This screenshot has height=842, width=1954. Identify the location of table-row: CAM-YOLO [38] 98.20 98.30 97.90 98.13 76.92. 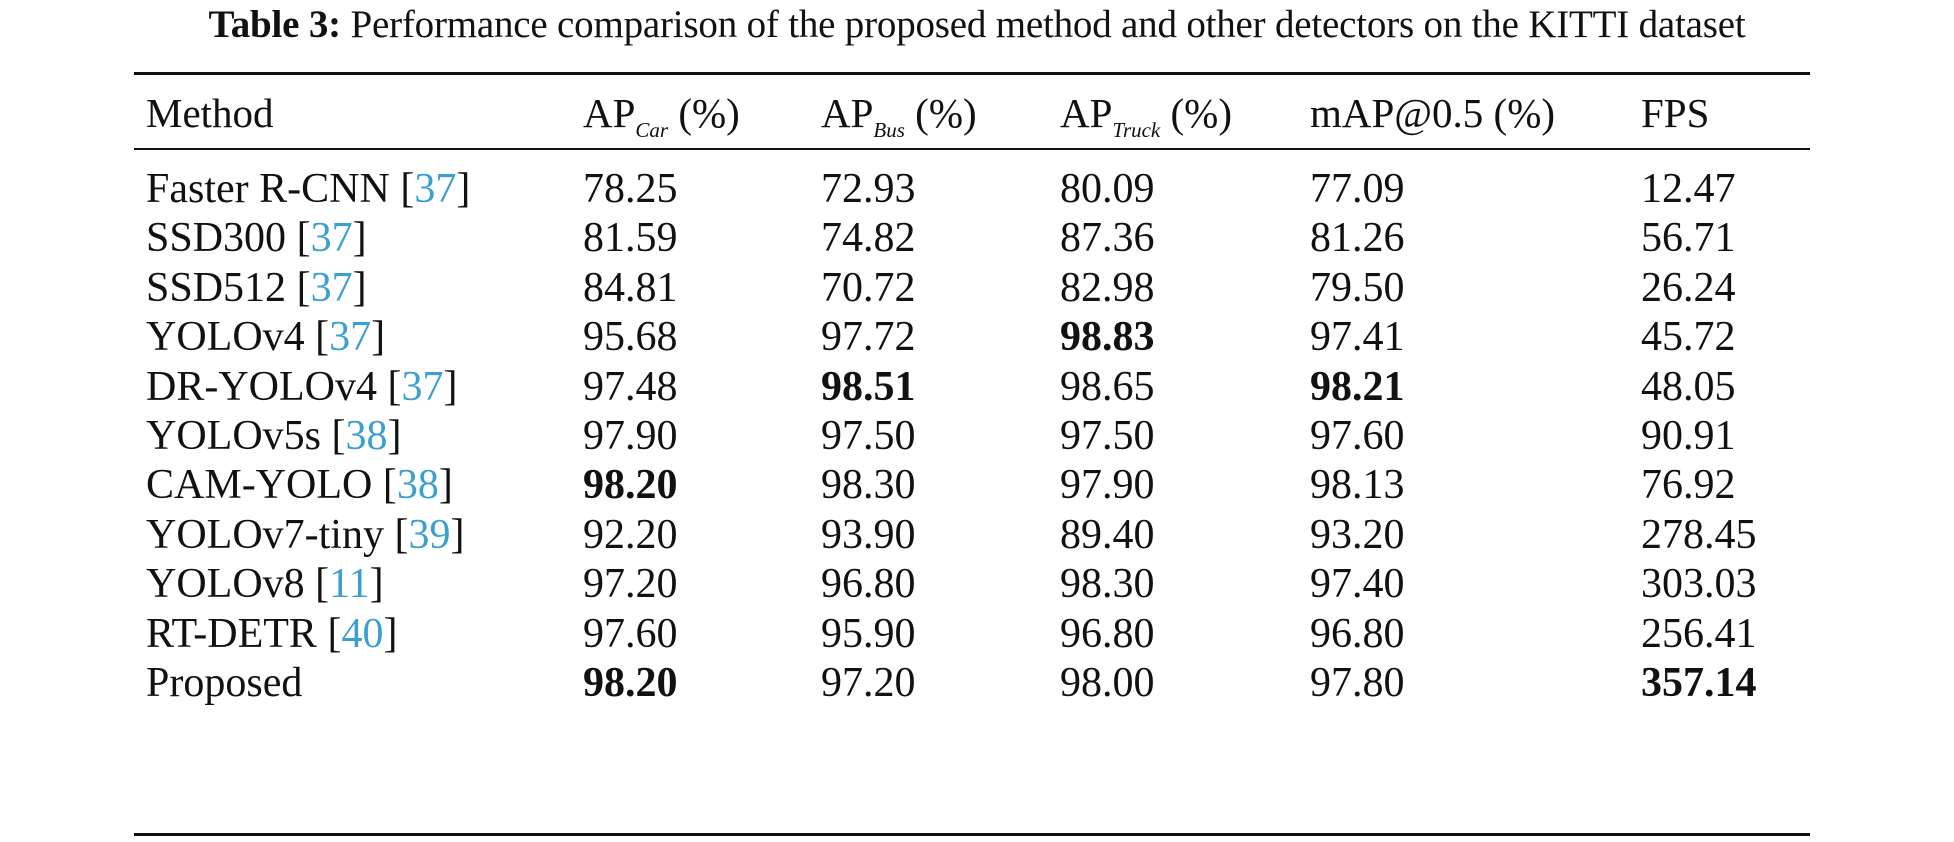
(977, 485).